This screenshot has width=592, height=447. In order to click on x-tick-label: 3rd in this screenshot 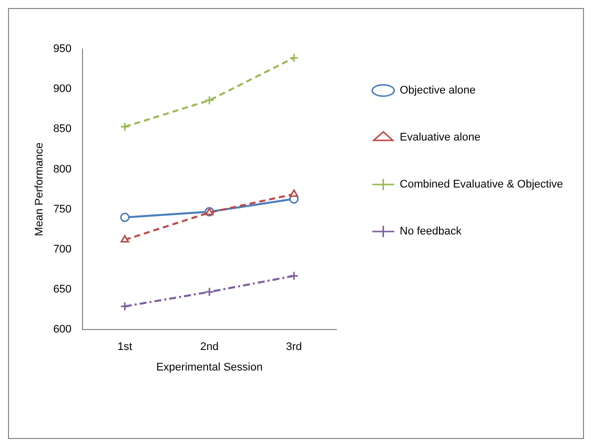, I will do `click(294, 347)`.